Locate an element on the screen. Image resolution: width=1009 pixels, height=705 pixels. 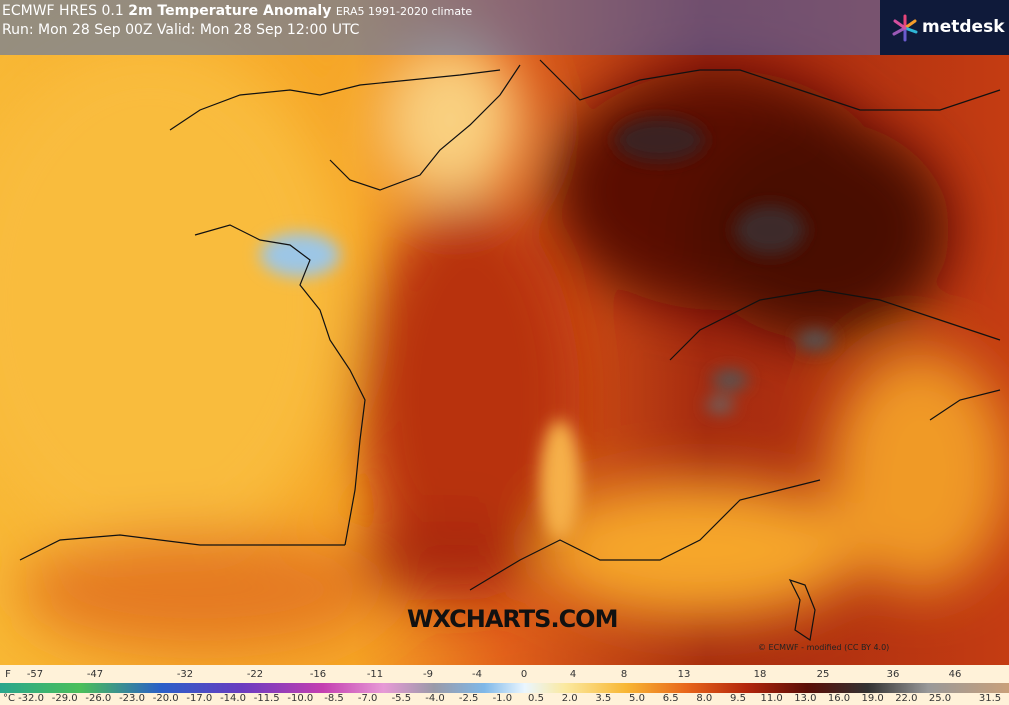
c-label: -11.5 is located at coordinates (266, 698).